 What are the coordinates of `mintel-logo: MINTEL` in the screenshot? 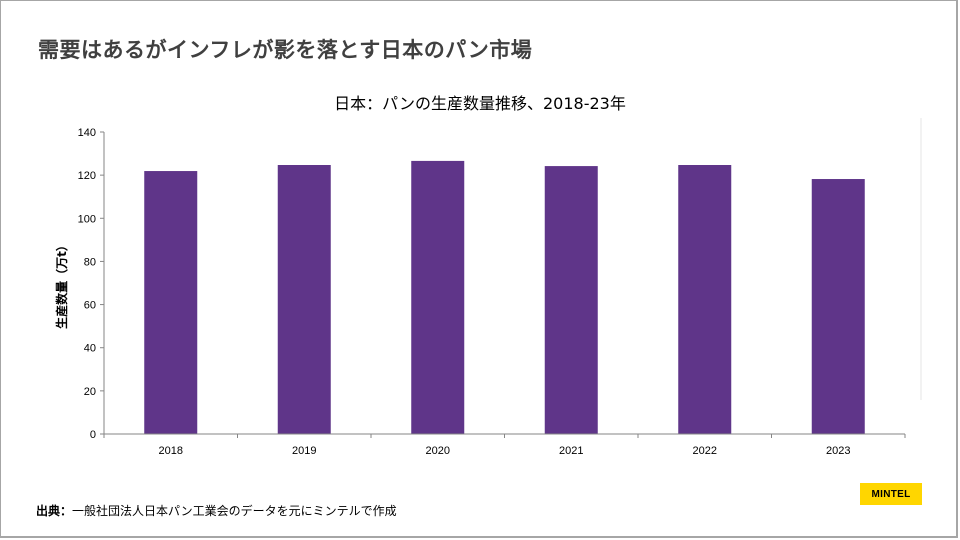 It's located at (891, 494).